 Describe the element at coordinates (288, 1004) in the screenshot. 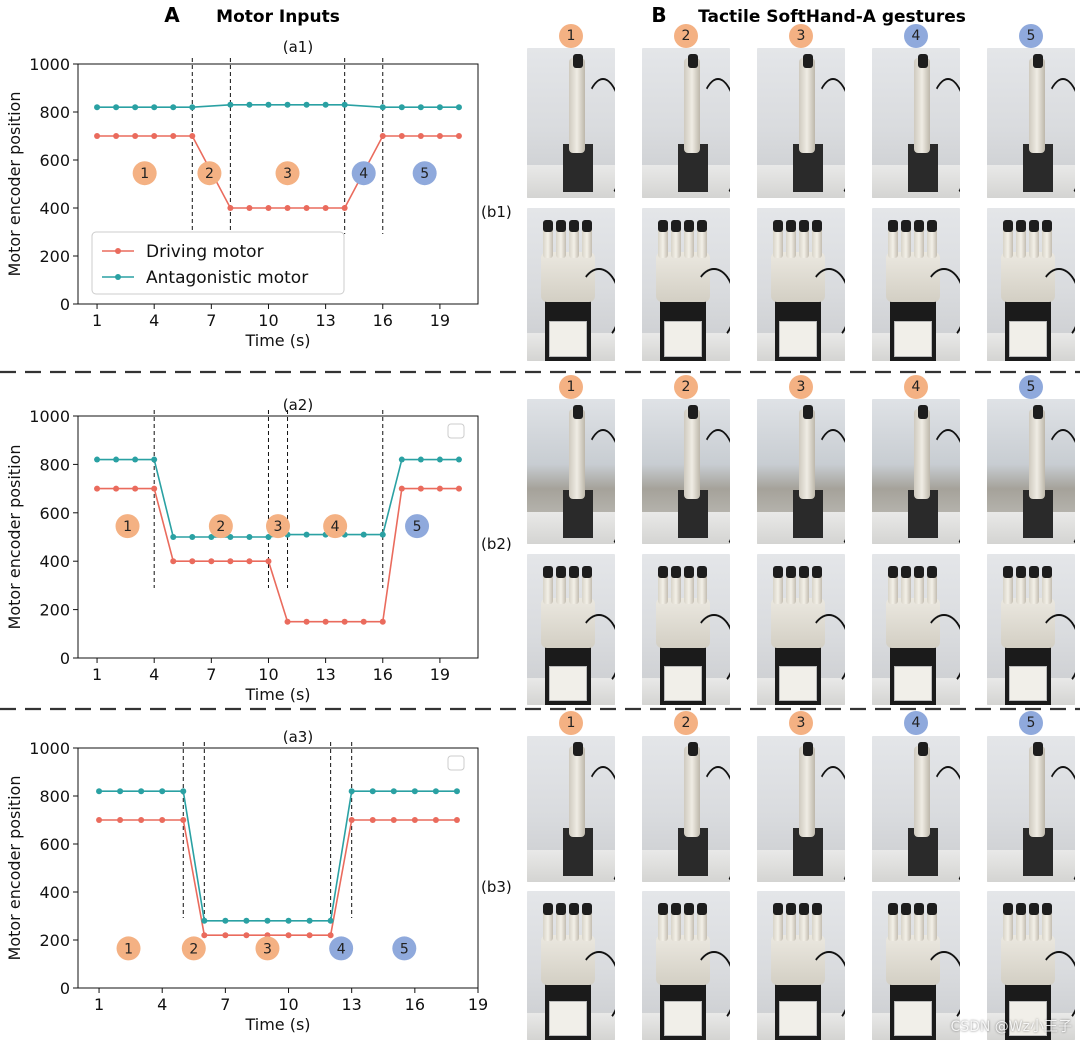

I see `x-tick-label: 10` at that location.